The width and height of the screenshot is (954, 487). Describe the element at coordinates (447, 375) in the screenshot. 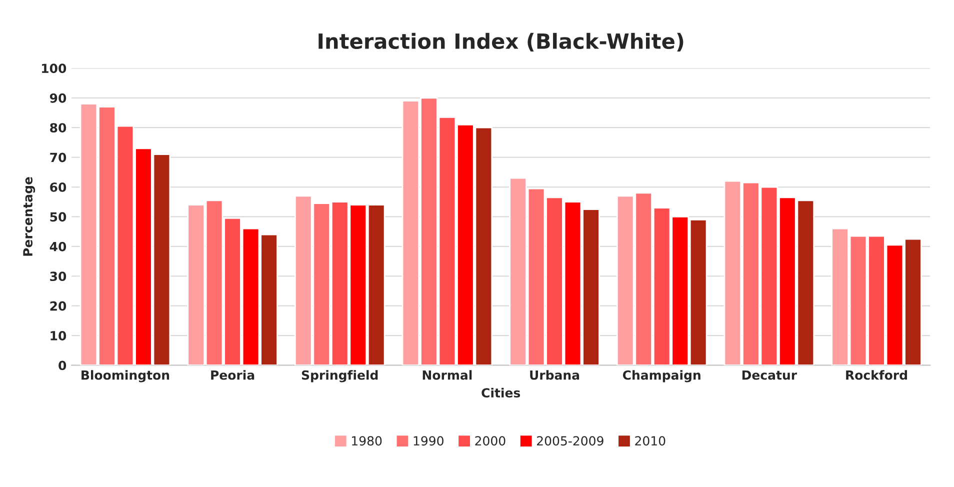

I see `x-tick-label: Normal` at that location.